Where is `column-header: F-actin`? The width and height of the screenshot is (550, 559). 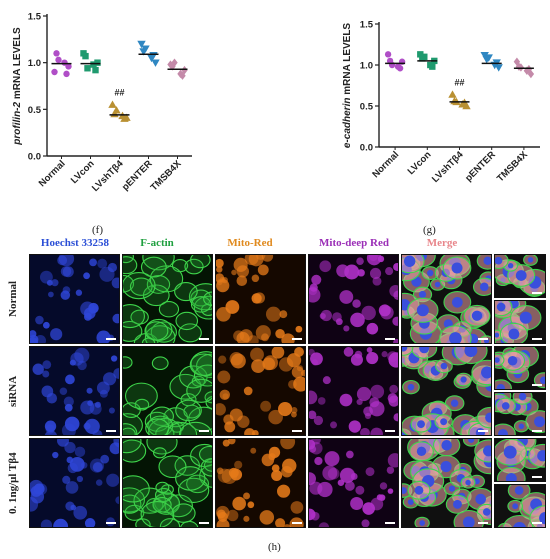
column-header: F-actin is located at coordinates (157, 243).